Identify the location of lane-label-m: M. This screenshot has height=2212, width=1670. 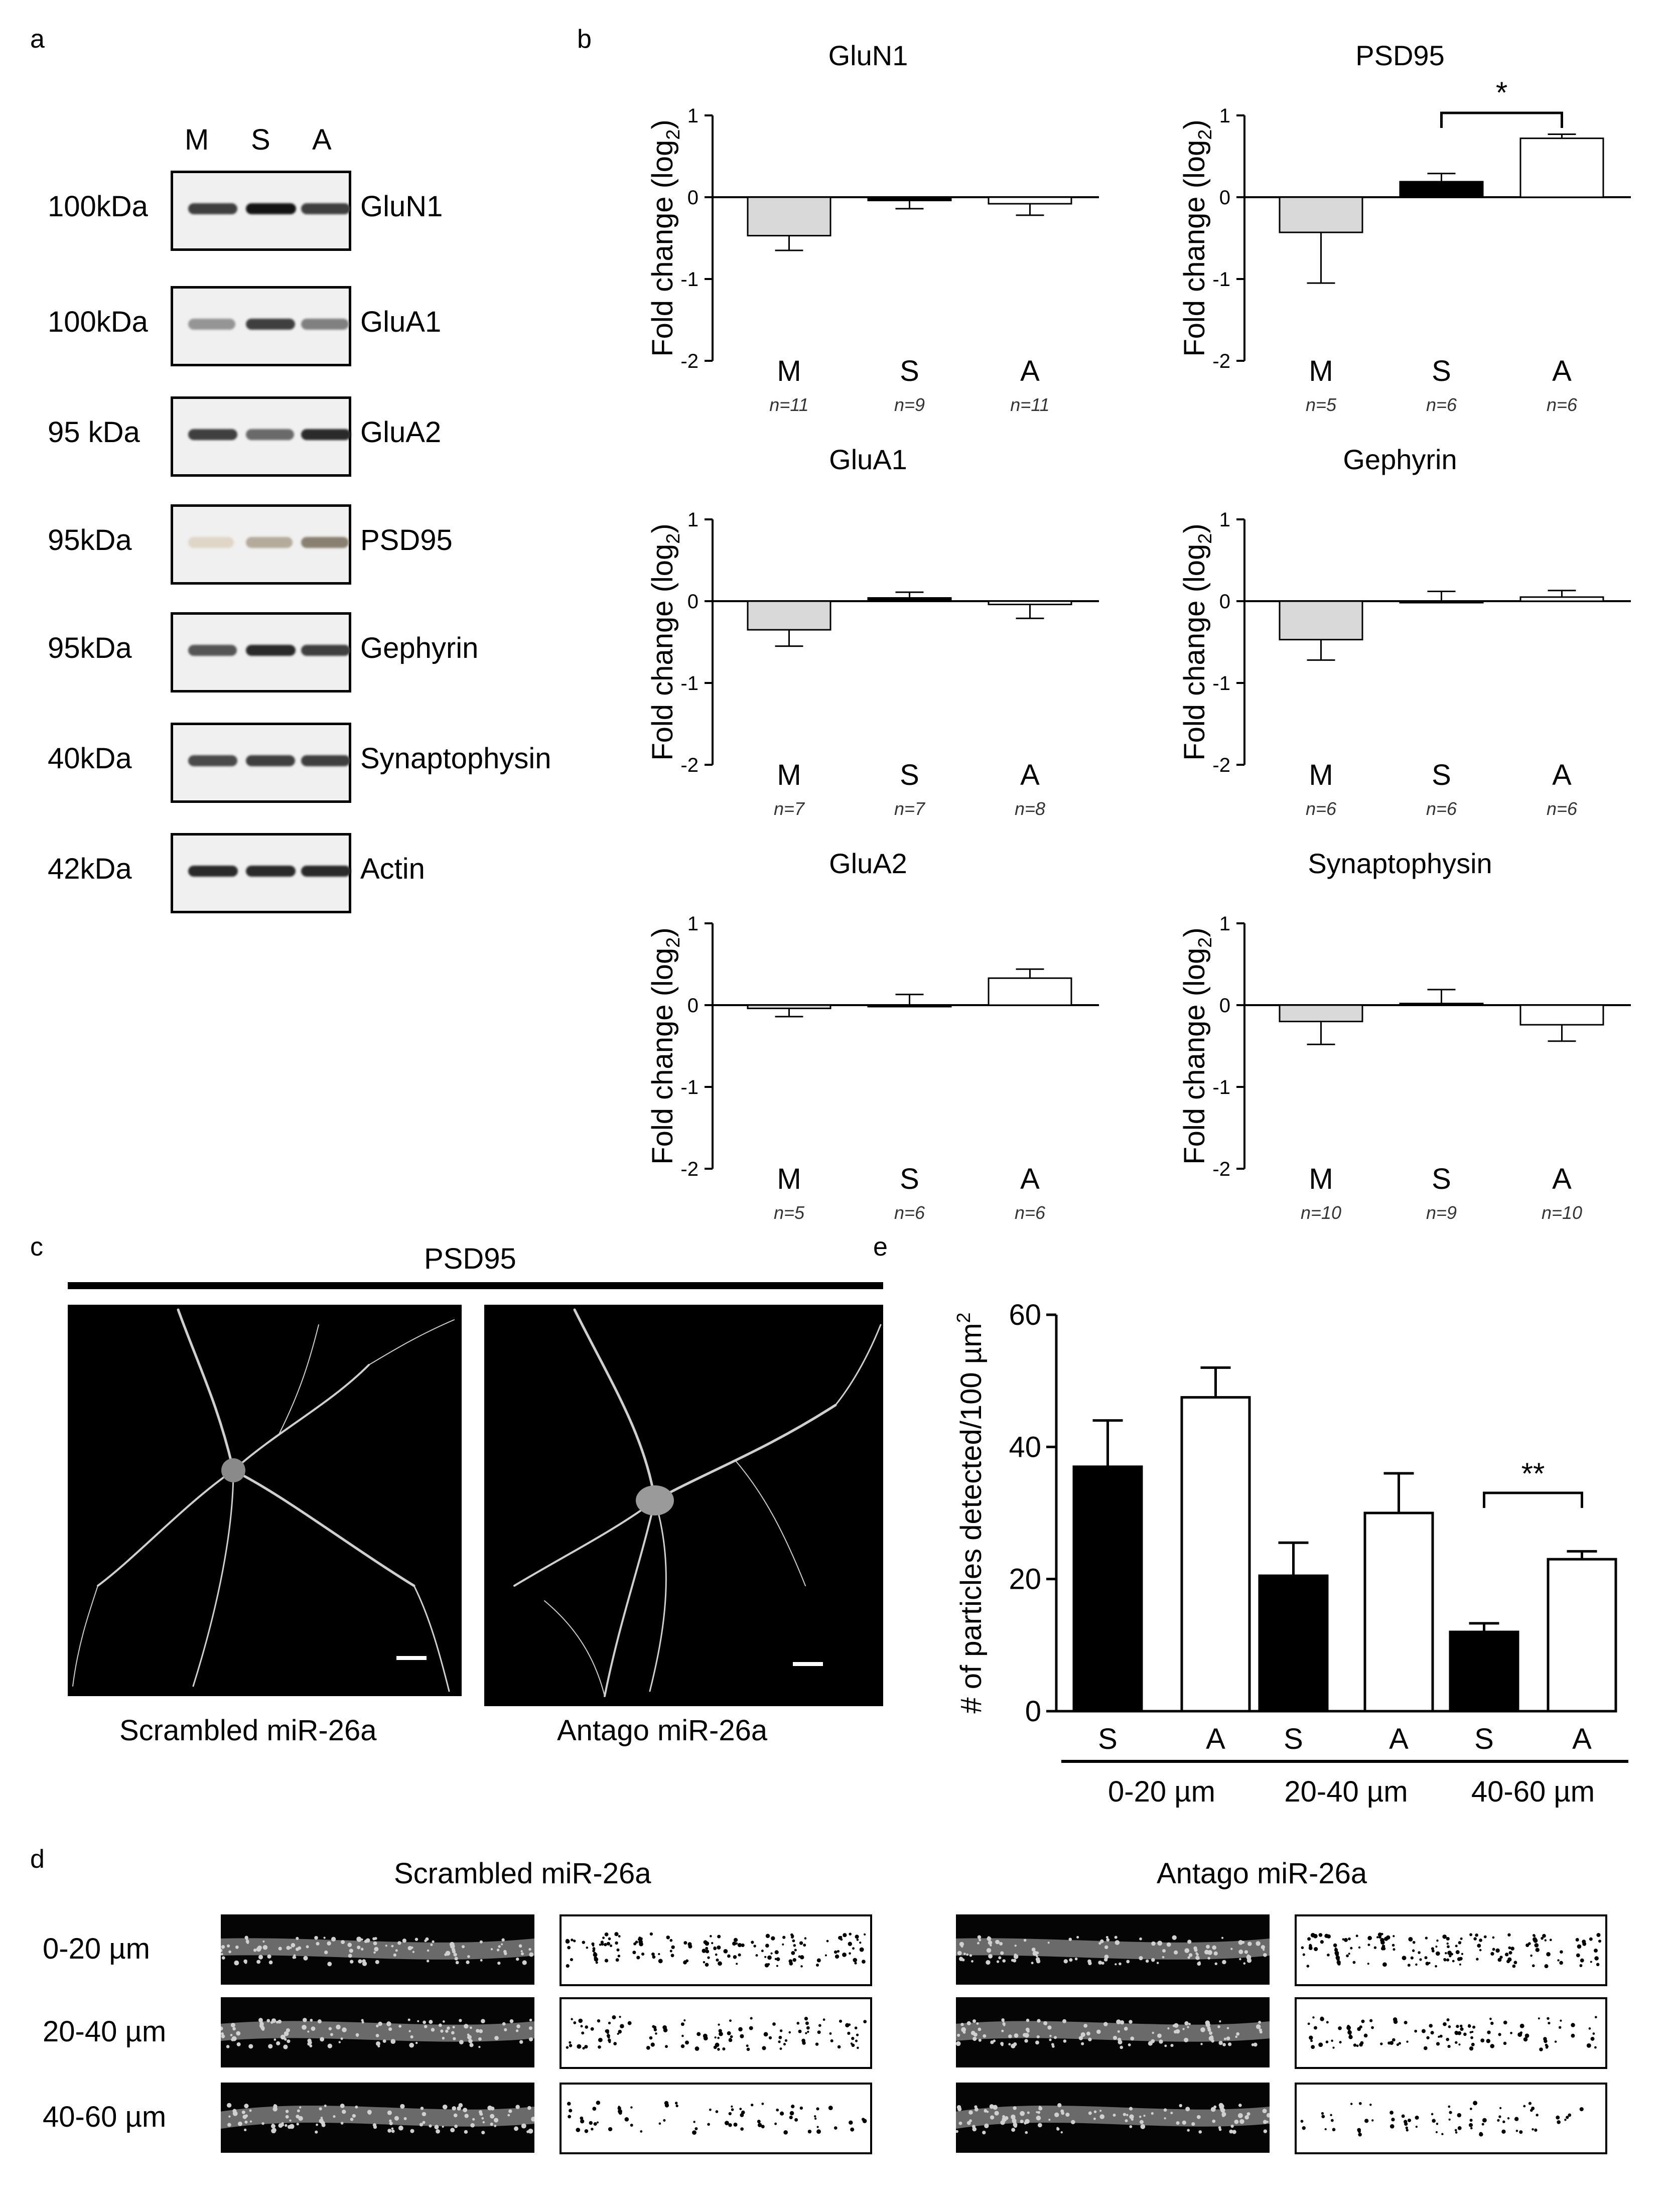
(197, 139).